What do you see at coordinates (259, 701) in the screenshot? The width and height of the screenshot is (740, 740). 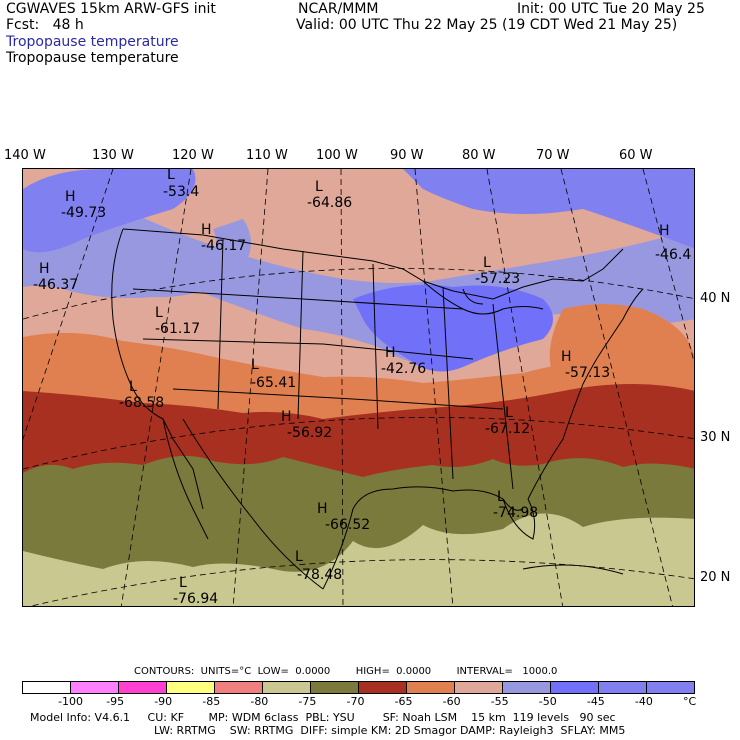 I see `legend-tick-label: -80` at bounding box center [259, 701].